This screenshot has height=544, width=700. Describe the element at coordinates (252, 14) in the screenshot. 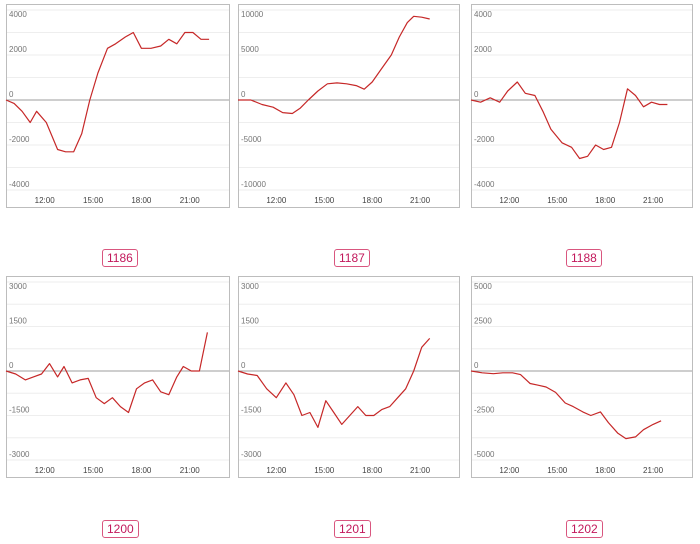

I see `y-tick-label: 10000` at that location.